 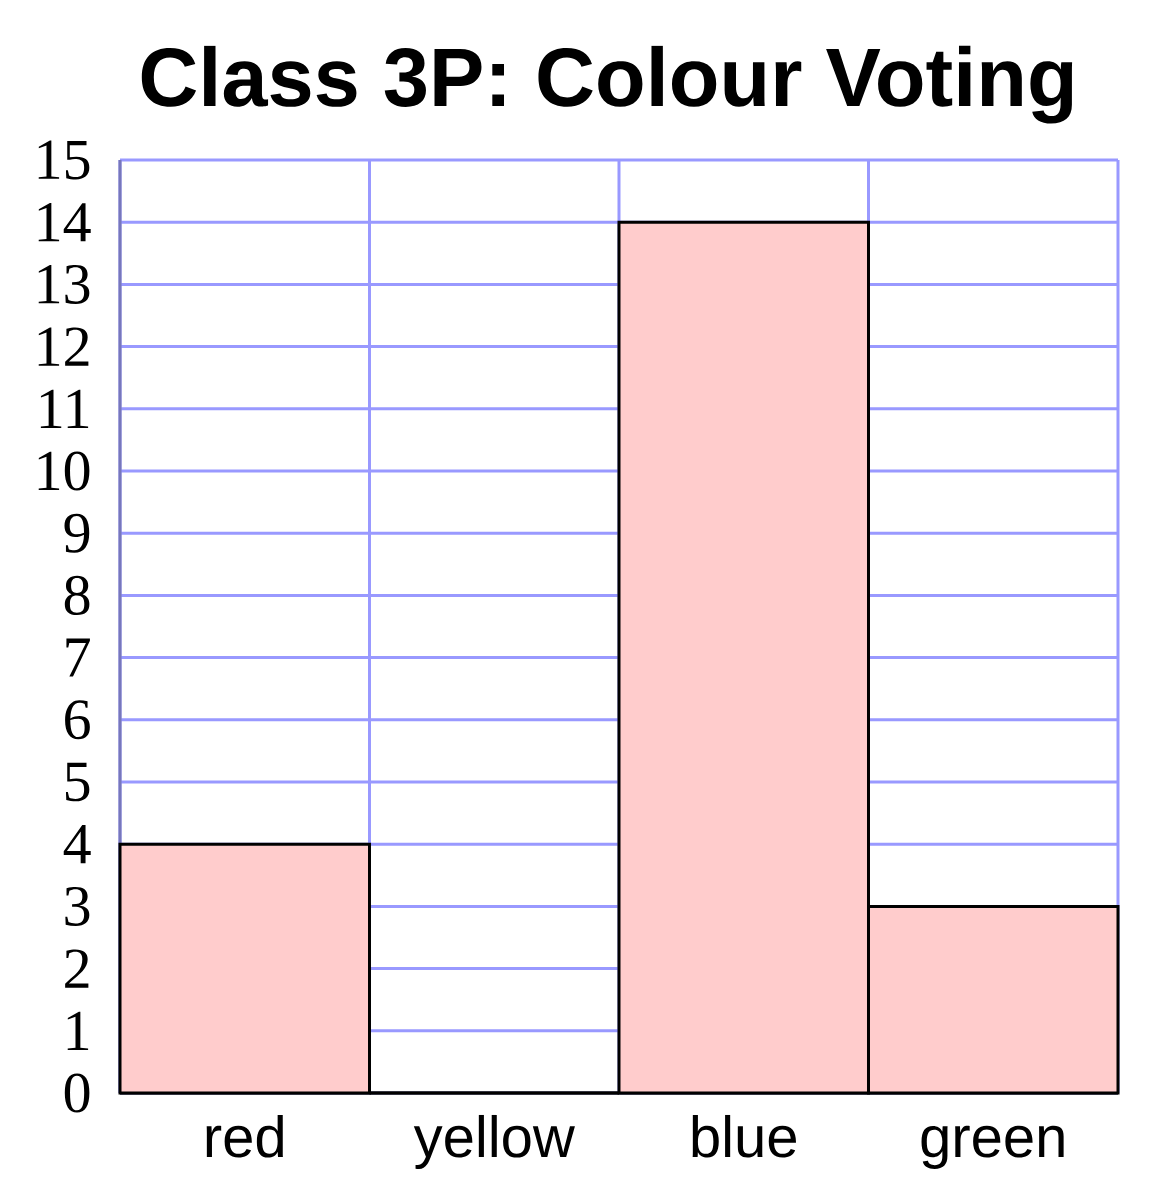 What do you see at coordinates (77, 782) in the screenshot?
I see `y-tick-label: 5` at bounding box center [77, 782].